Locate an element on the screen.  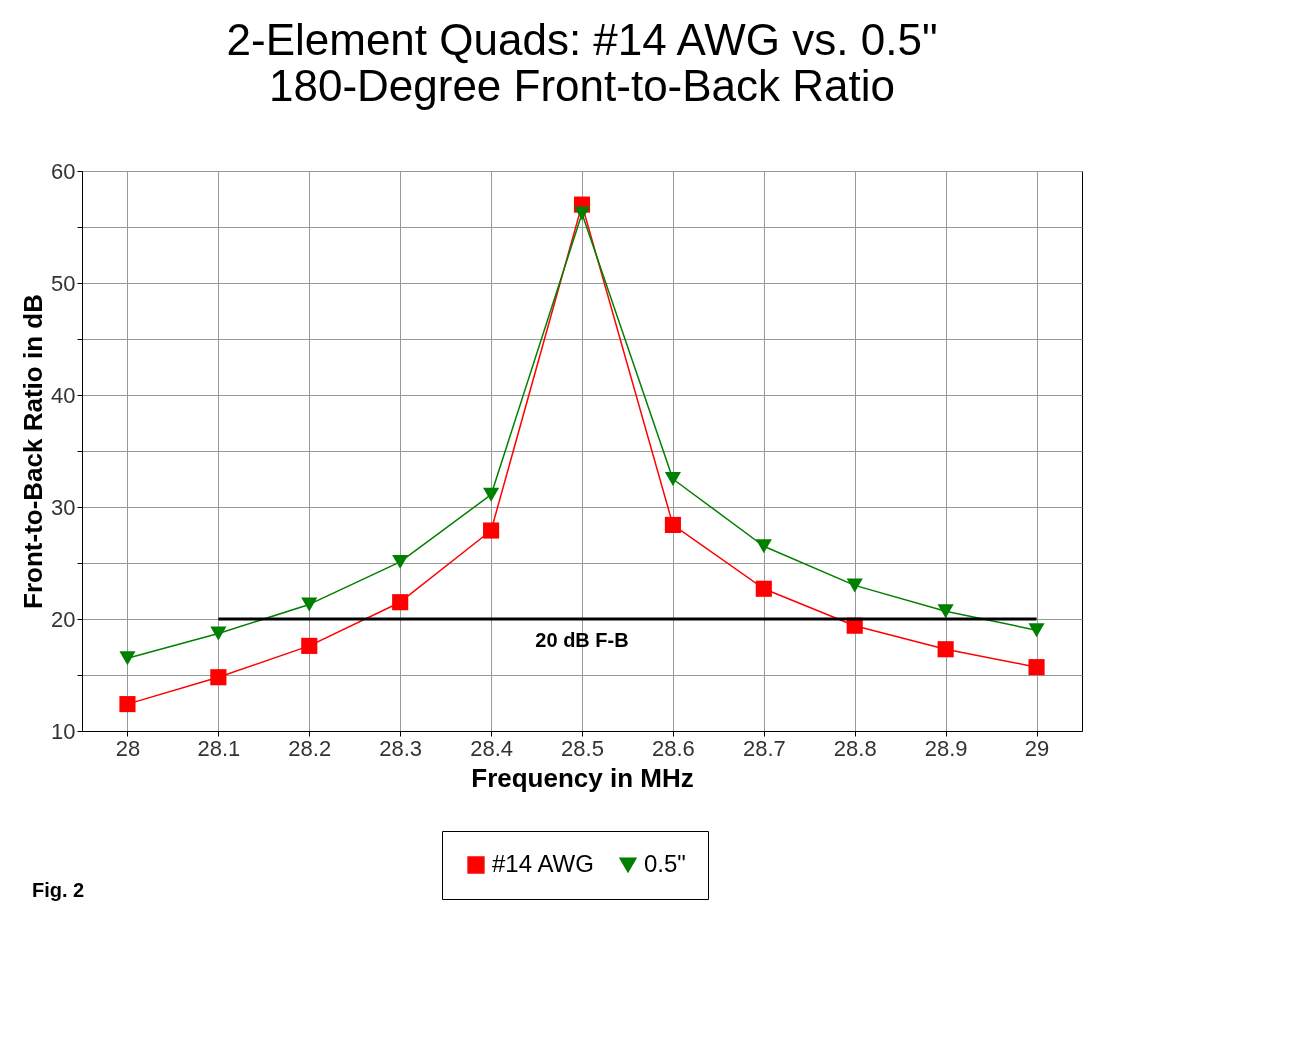
x-tick-label: 28.2 is located at coordinates (310, 748).